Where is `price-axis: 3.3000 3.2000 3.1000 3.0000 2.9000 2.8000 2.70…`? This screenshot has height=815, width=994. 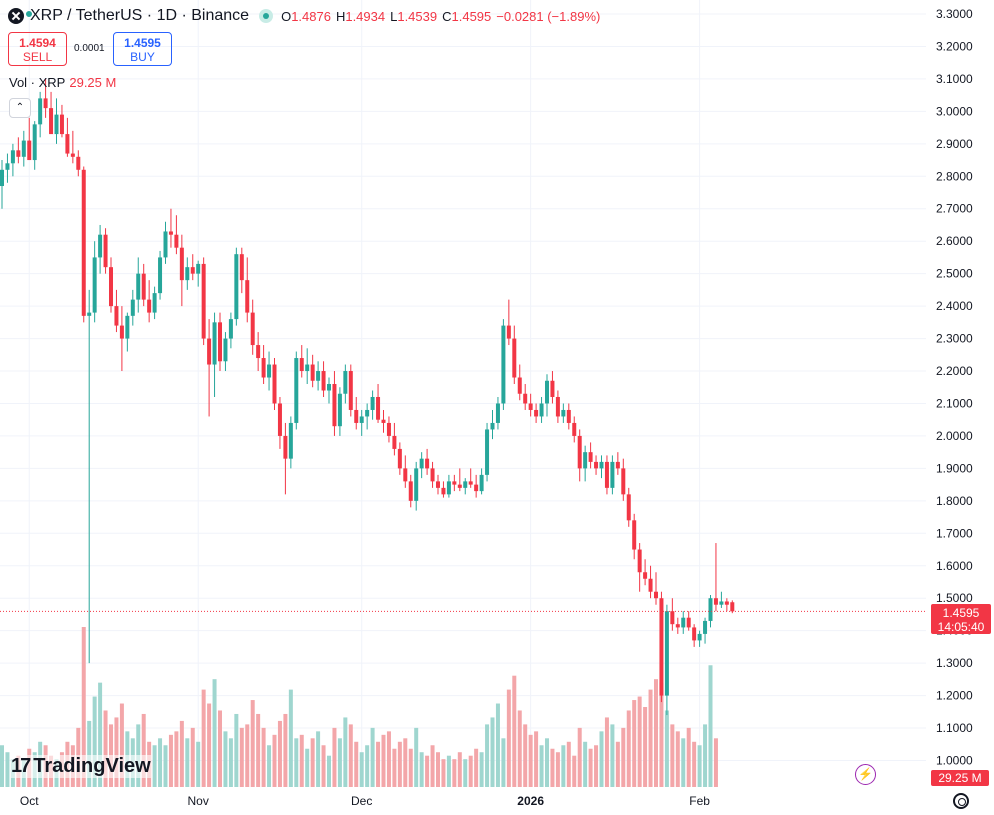 price-axis: 3.3000 3.2000 3.1000 3.0000 2.9000 2.8000 2.70… is located at coordinates (954, 387).